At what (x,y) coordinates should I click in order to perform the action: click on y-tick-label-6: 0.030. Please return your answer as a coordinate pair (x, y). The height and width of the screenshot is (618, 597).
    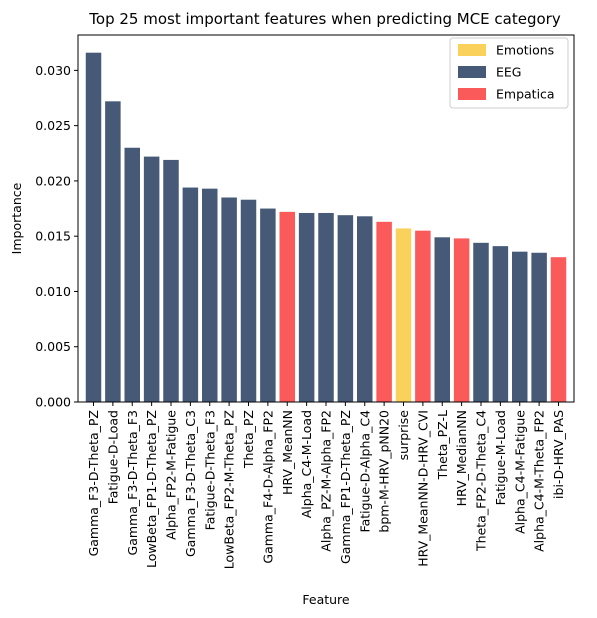
    Looking at the image, I should click on (53, 70).